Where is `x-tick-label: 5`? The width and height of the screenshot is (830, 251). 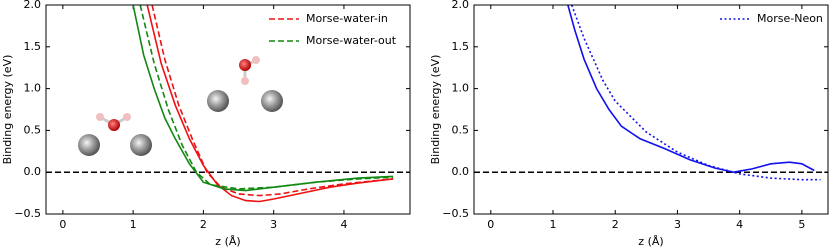 x-tick-label: 5 is located at coordinates (801, 224).